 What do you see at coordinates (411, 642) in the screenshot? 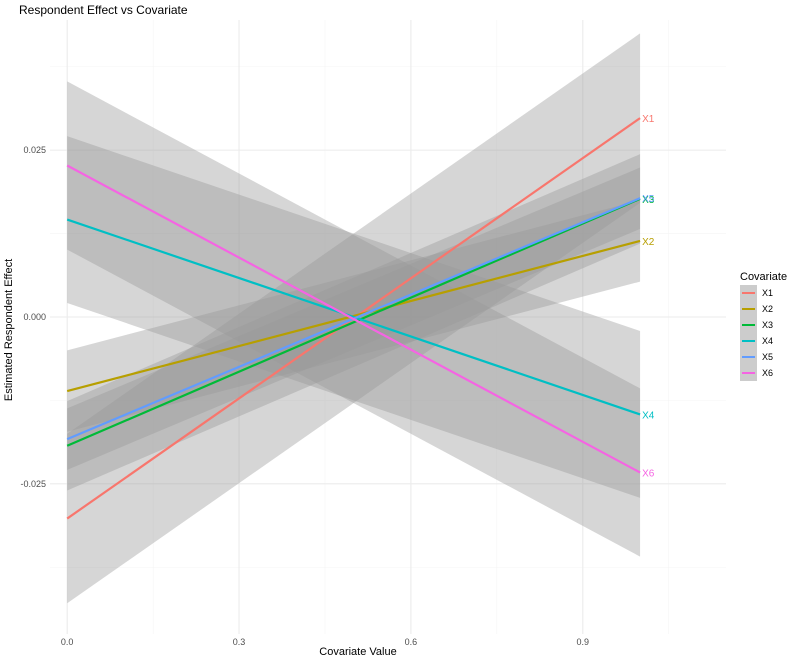
I see `x-tick-label: 0.6` at bounding box center [411, 642].